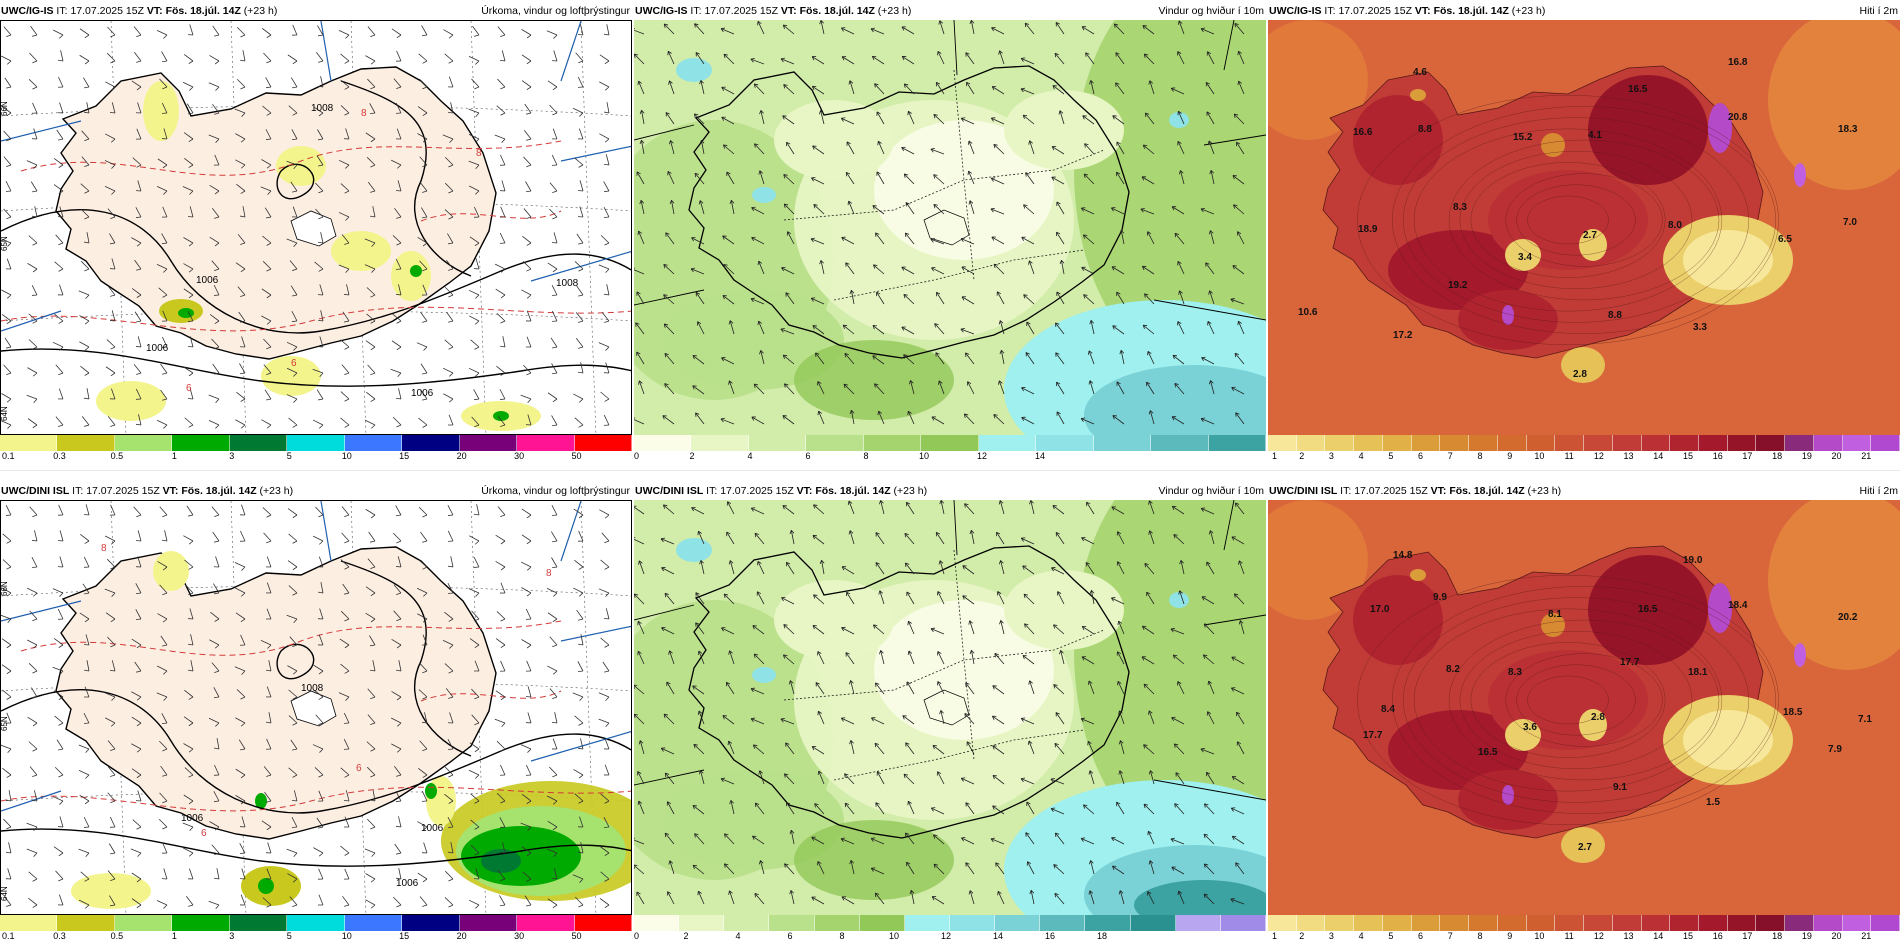  What do you see at coordinates (1388, 709) in the screenshot?
I see `temperature-value: 8.4` at bounding box center [1388, 709].